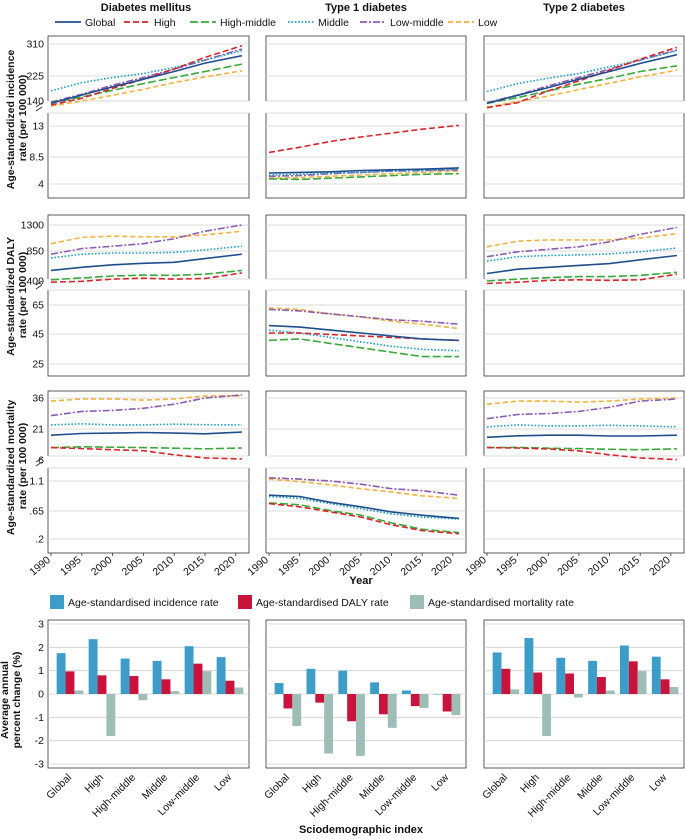  Describe the element at coordinates (11, 296) in the screenshot. I see `row-label-daly-line1: Age-standardized DALY` at that location.